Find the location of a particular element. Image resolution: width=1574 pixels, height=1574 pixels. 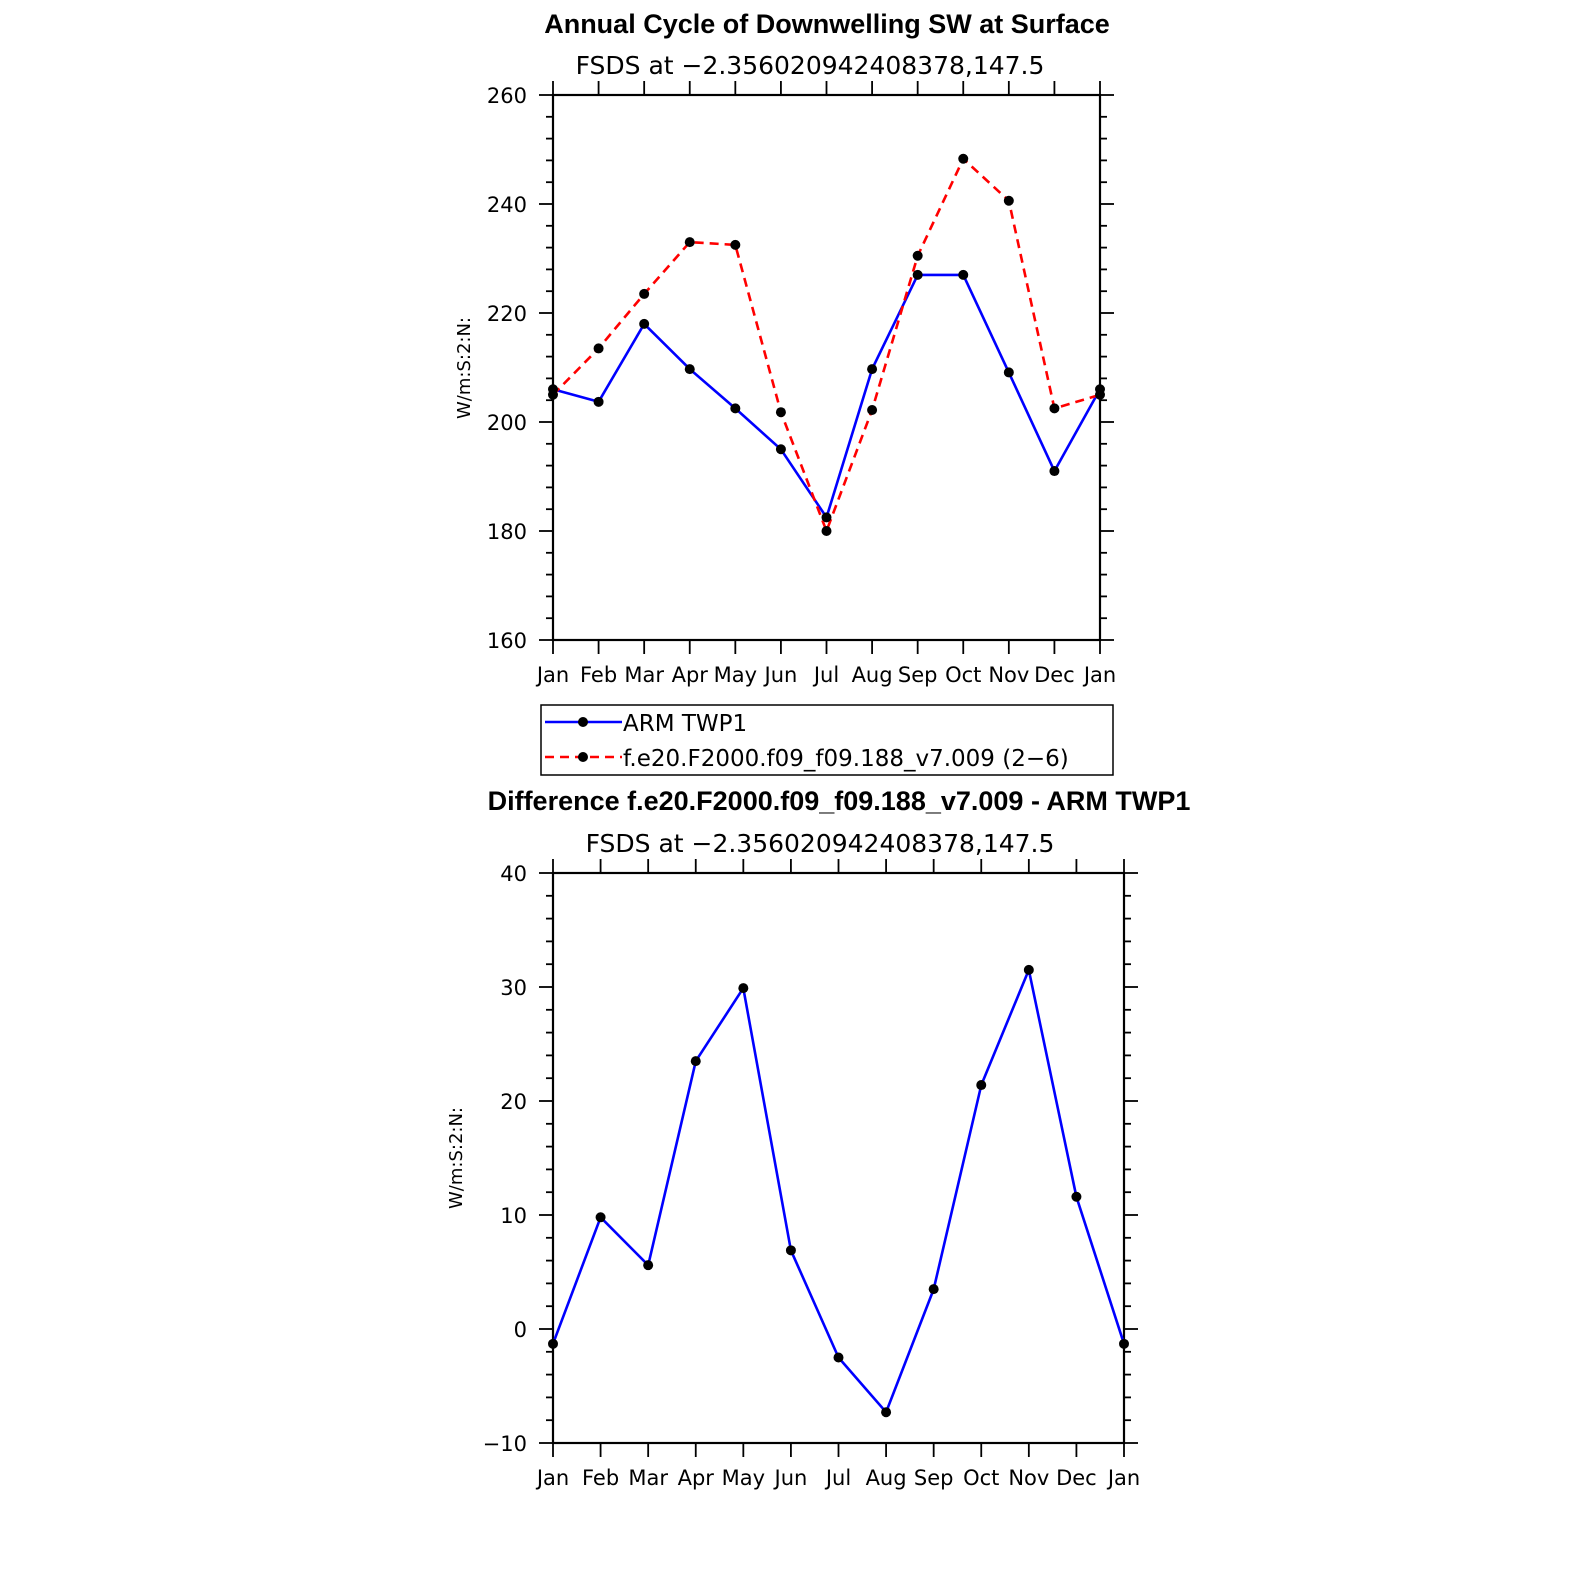

y-tick-label: 160 is located at coordinates (507, 641).